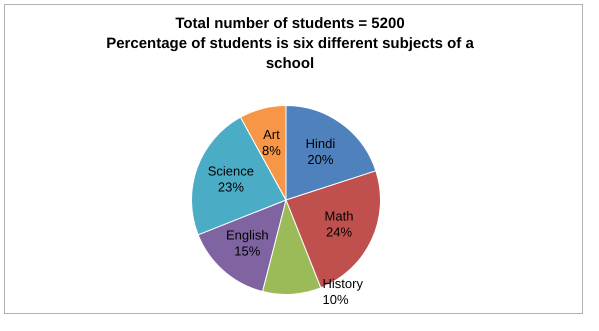 The height and width of the screenshot is (331, 599). I want to click on chart-title: Total number of students = 5200, so click(290, 24).